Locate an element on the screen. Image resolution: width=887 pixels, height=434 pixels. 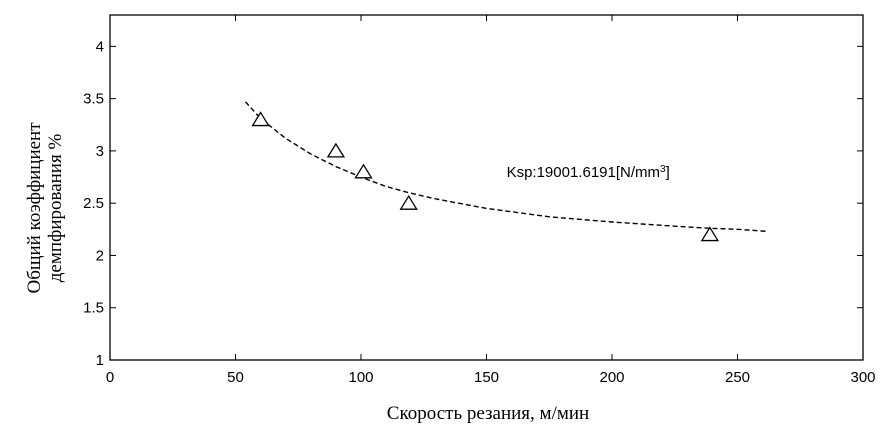
y-tick-label: 4 is located at coordinates (100, 46).